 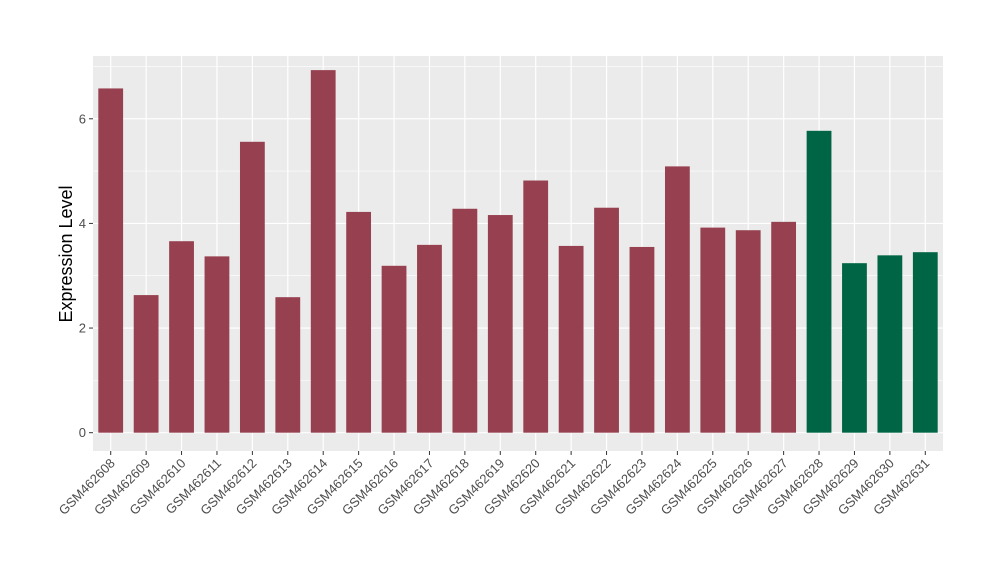 I want to click on bar-GSM462611, so click(x=217, y=344).